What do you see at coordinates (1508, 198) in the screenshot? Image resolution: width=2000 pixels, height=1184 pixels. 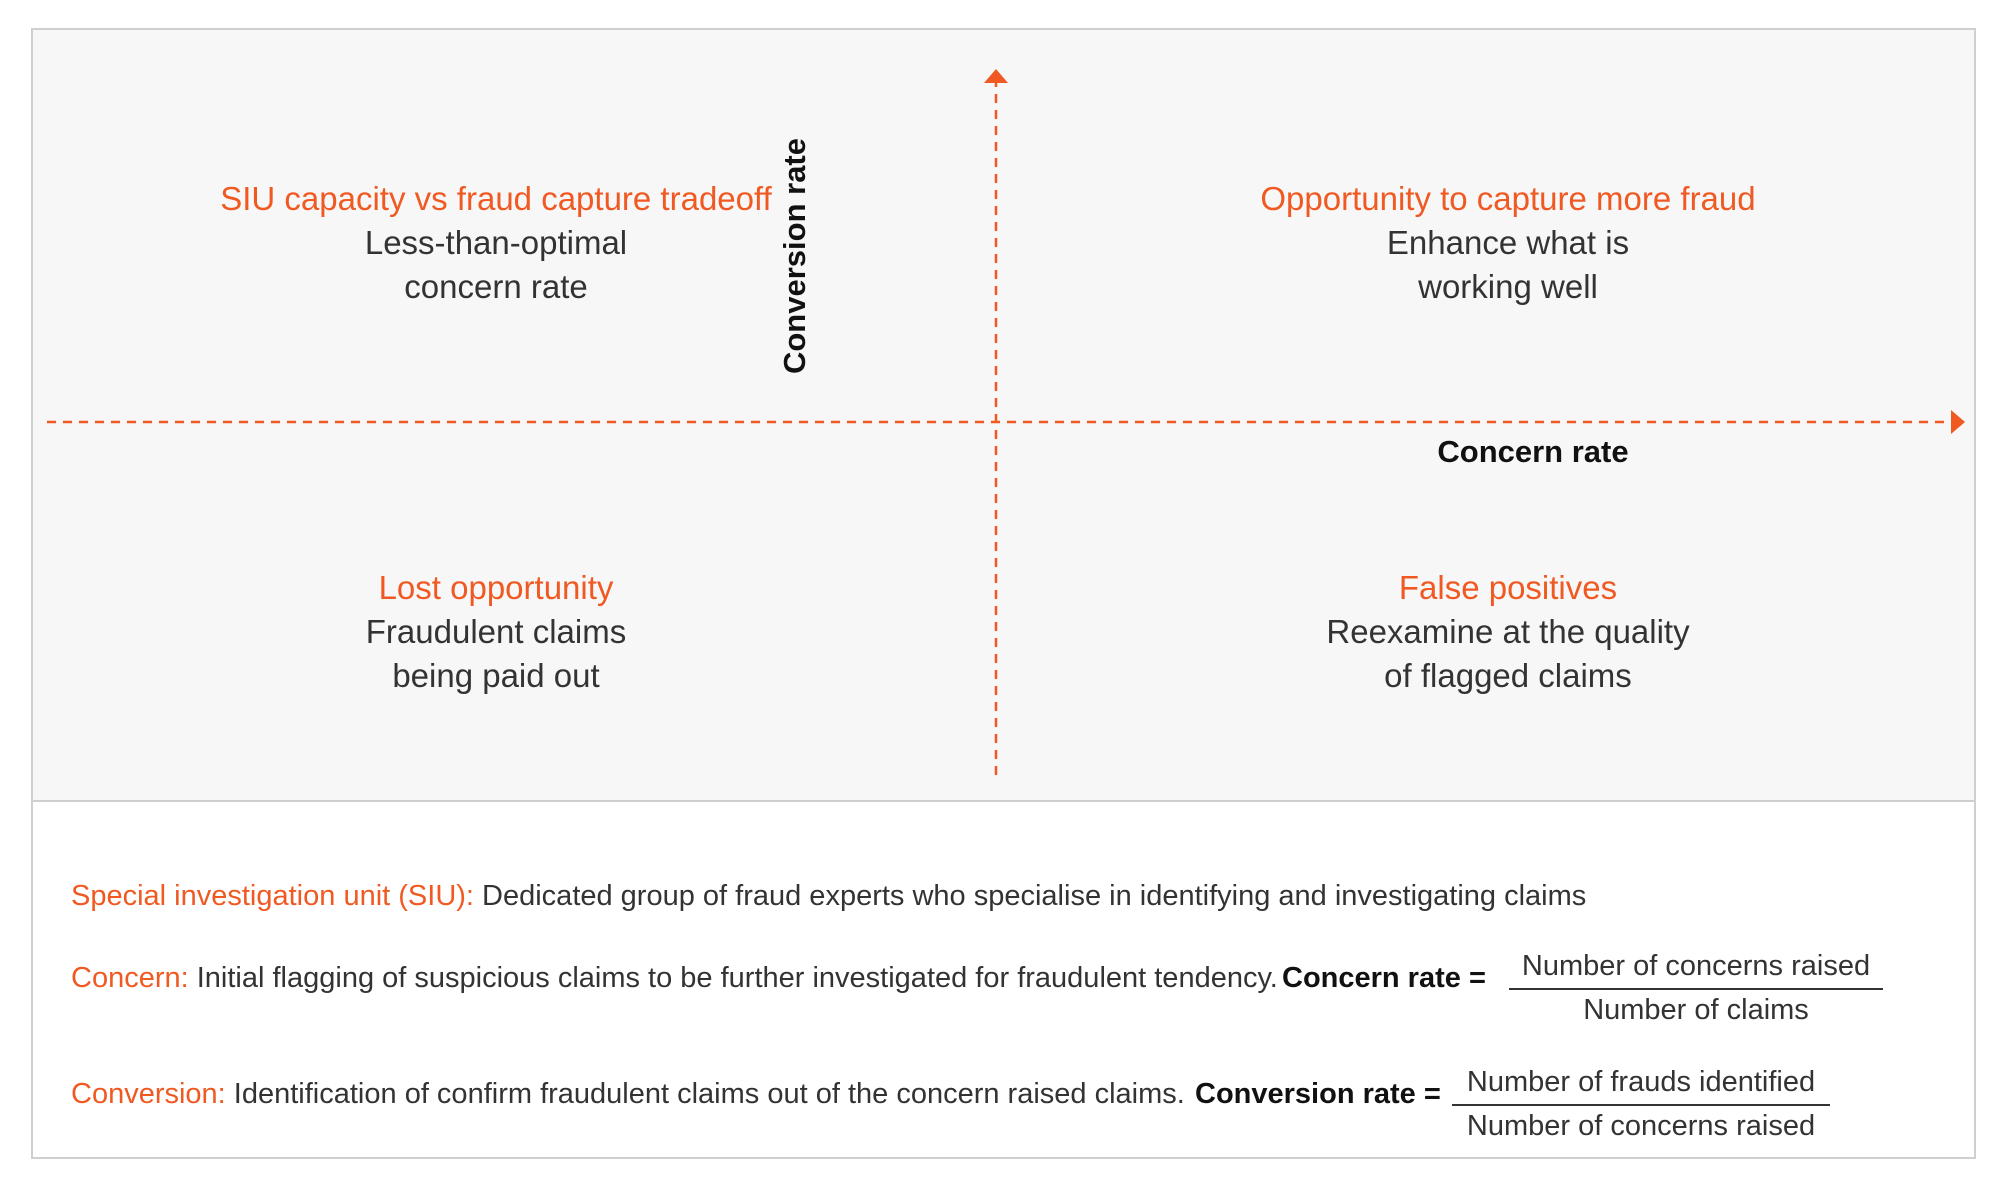 I see `quadrant-title: Opportunity to capture more fraud` at bounding box center [1508, 198].